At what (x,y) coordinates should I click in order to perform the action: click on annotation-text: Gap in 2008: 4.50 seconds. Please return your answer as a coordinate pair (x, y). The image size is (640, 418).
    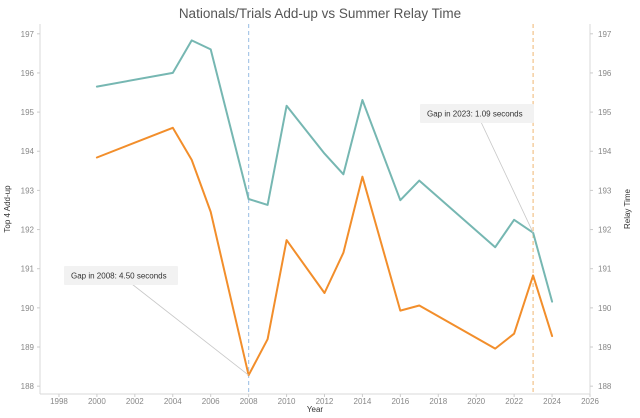
    Looking at the image, I should click on (119, 276).